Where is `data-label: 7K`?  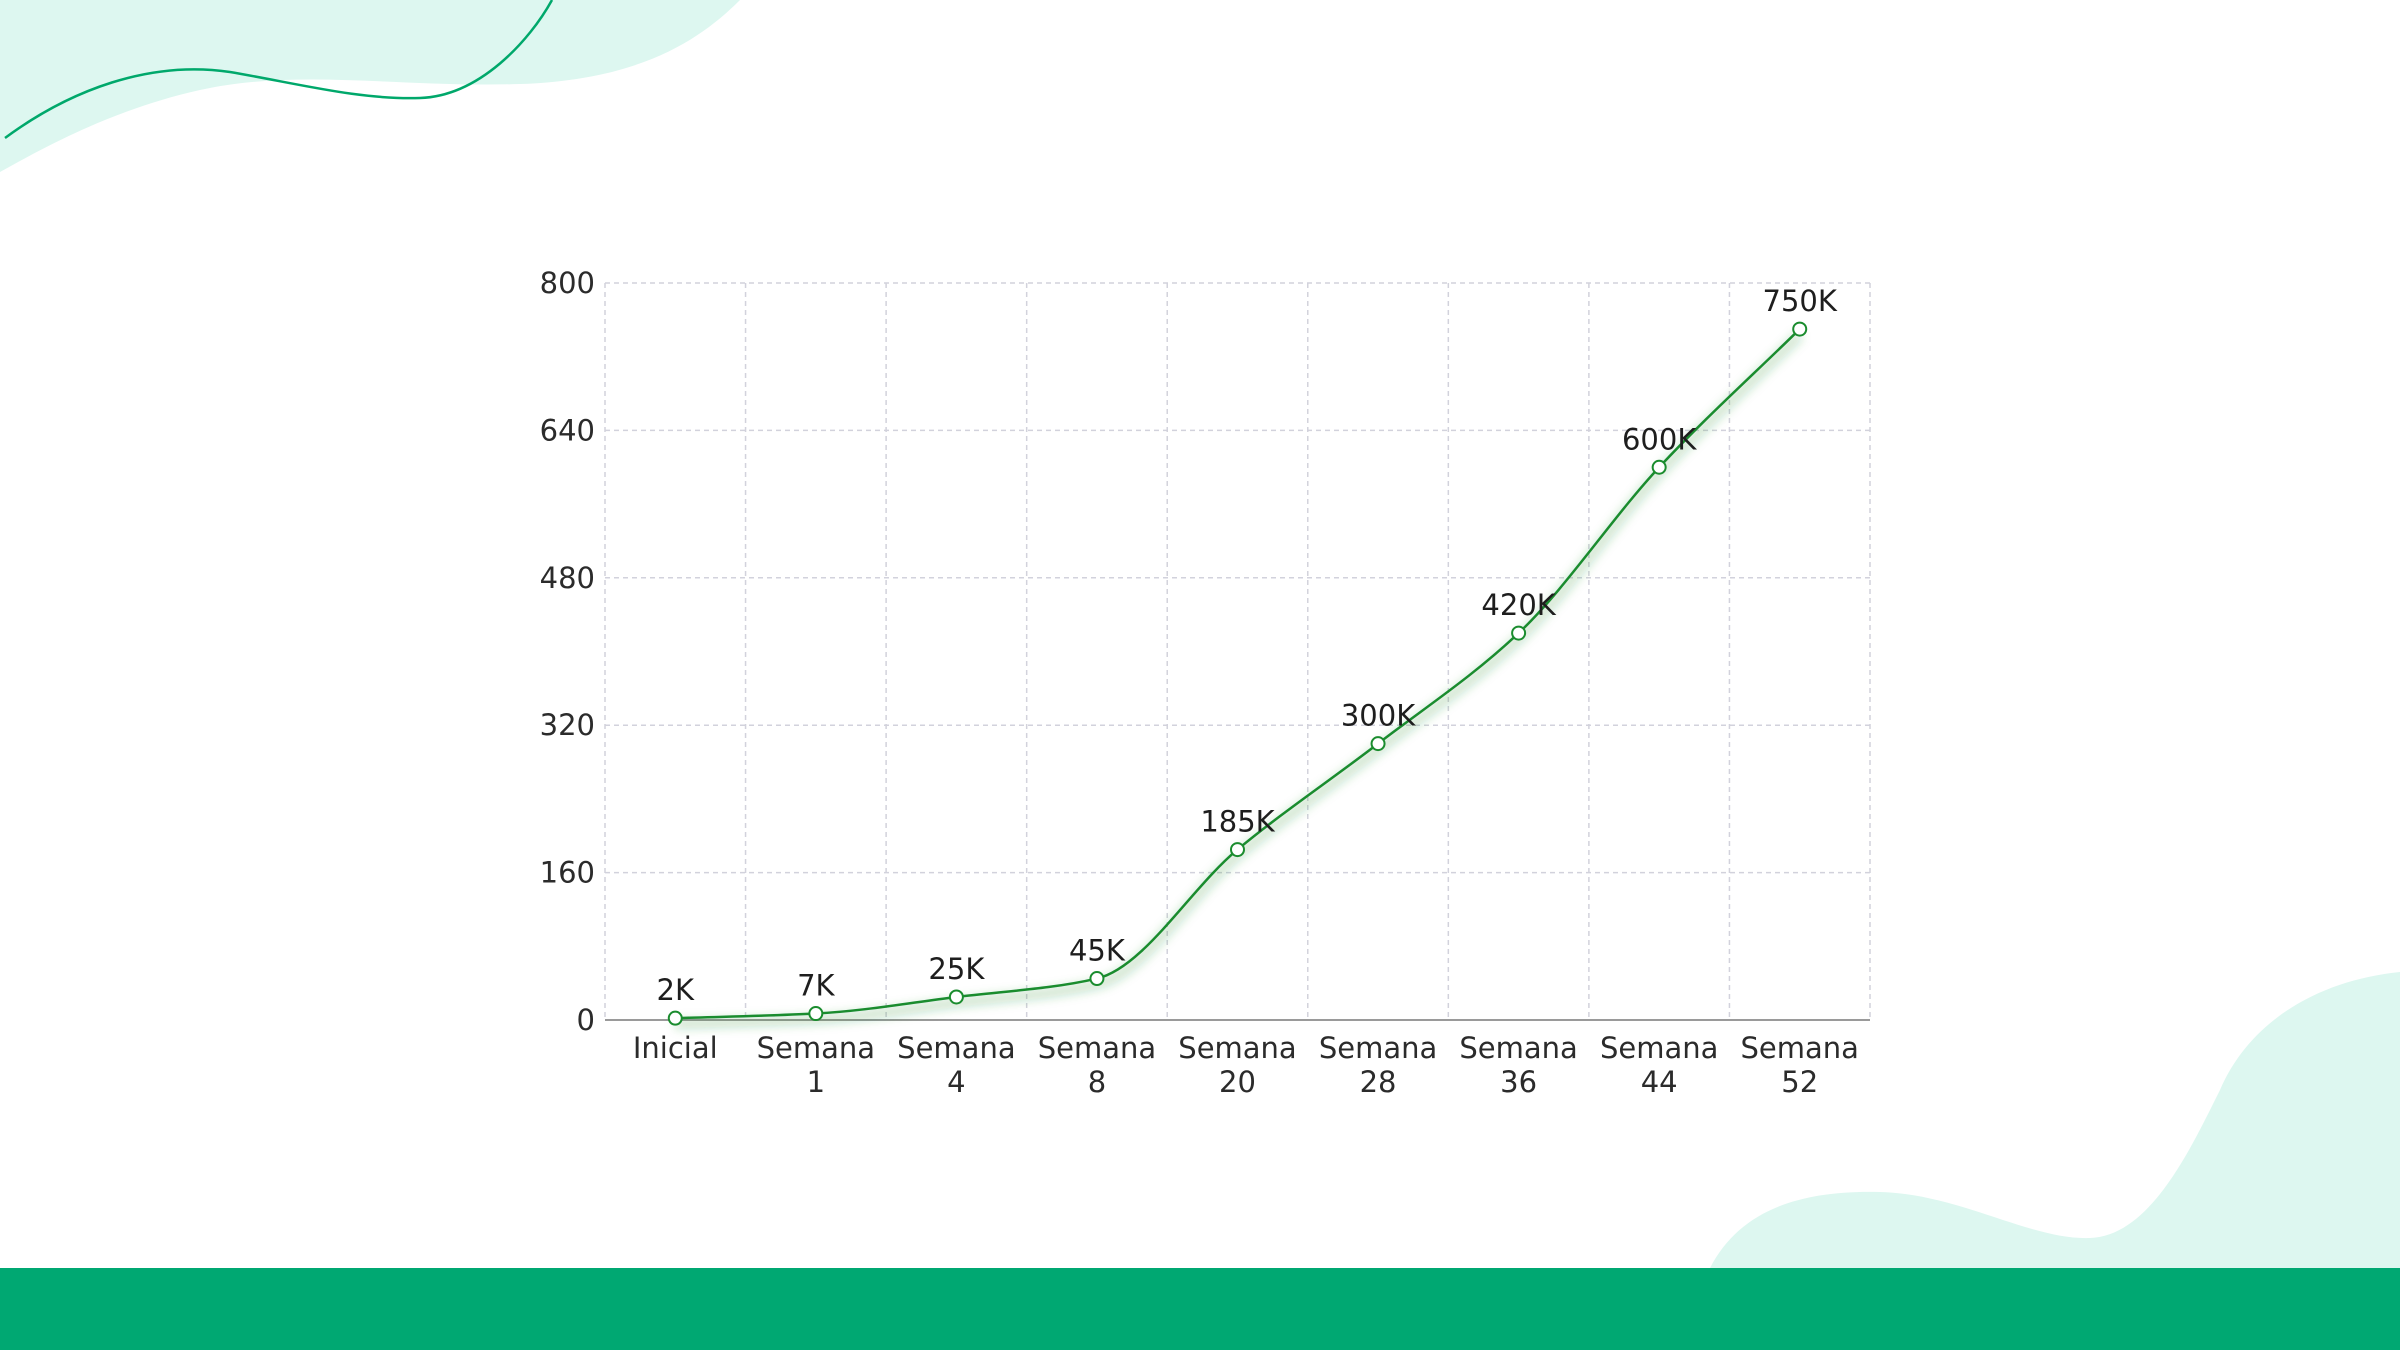
data-label: 7K is located at coordinates (816, 986).